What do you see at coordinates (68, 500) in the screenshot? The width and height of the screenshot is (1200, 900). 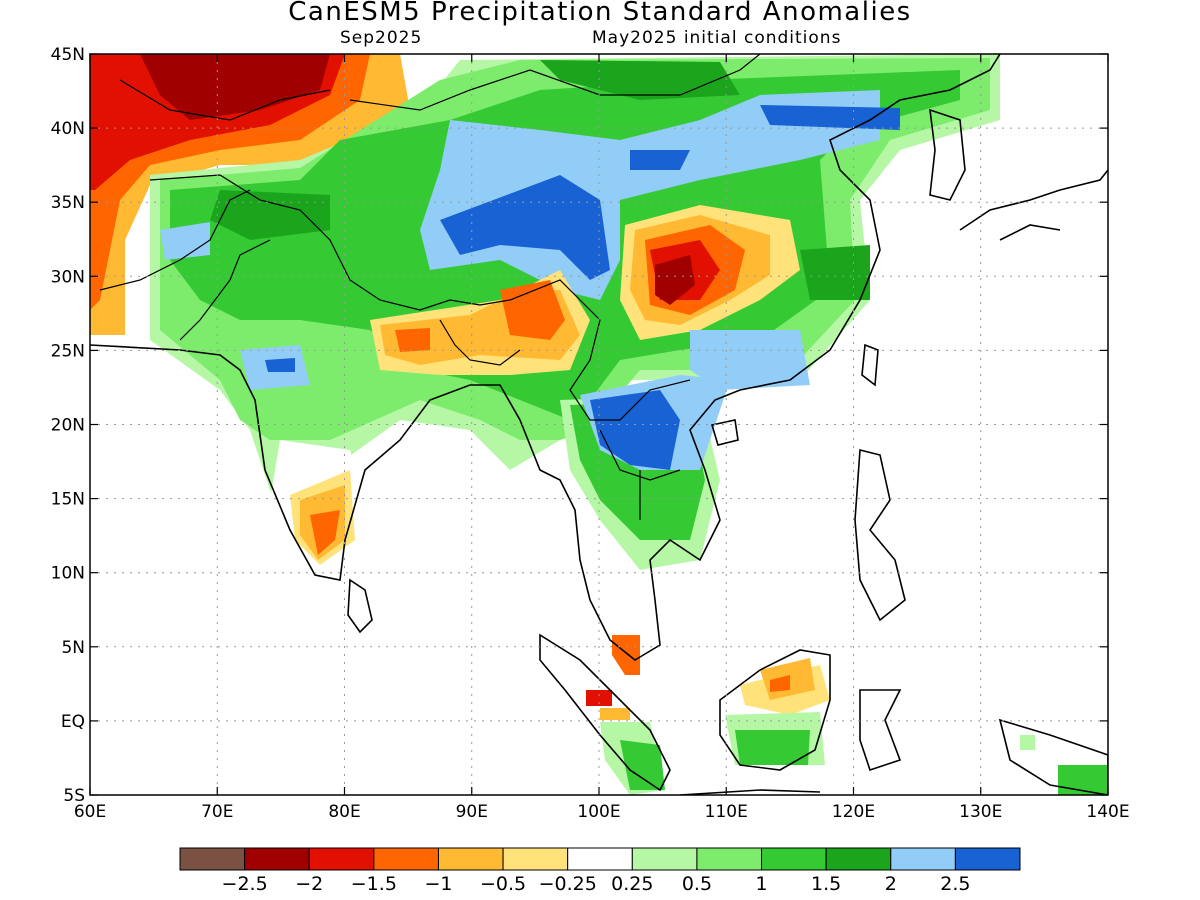 I see `y-tick-label: 15N` at bounding box center [68, 500].